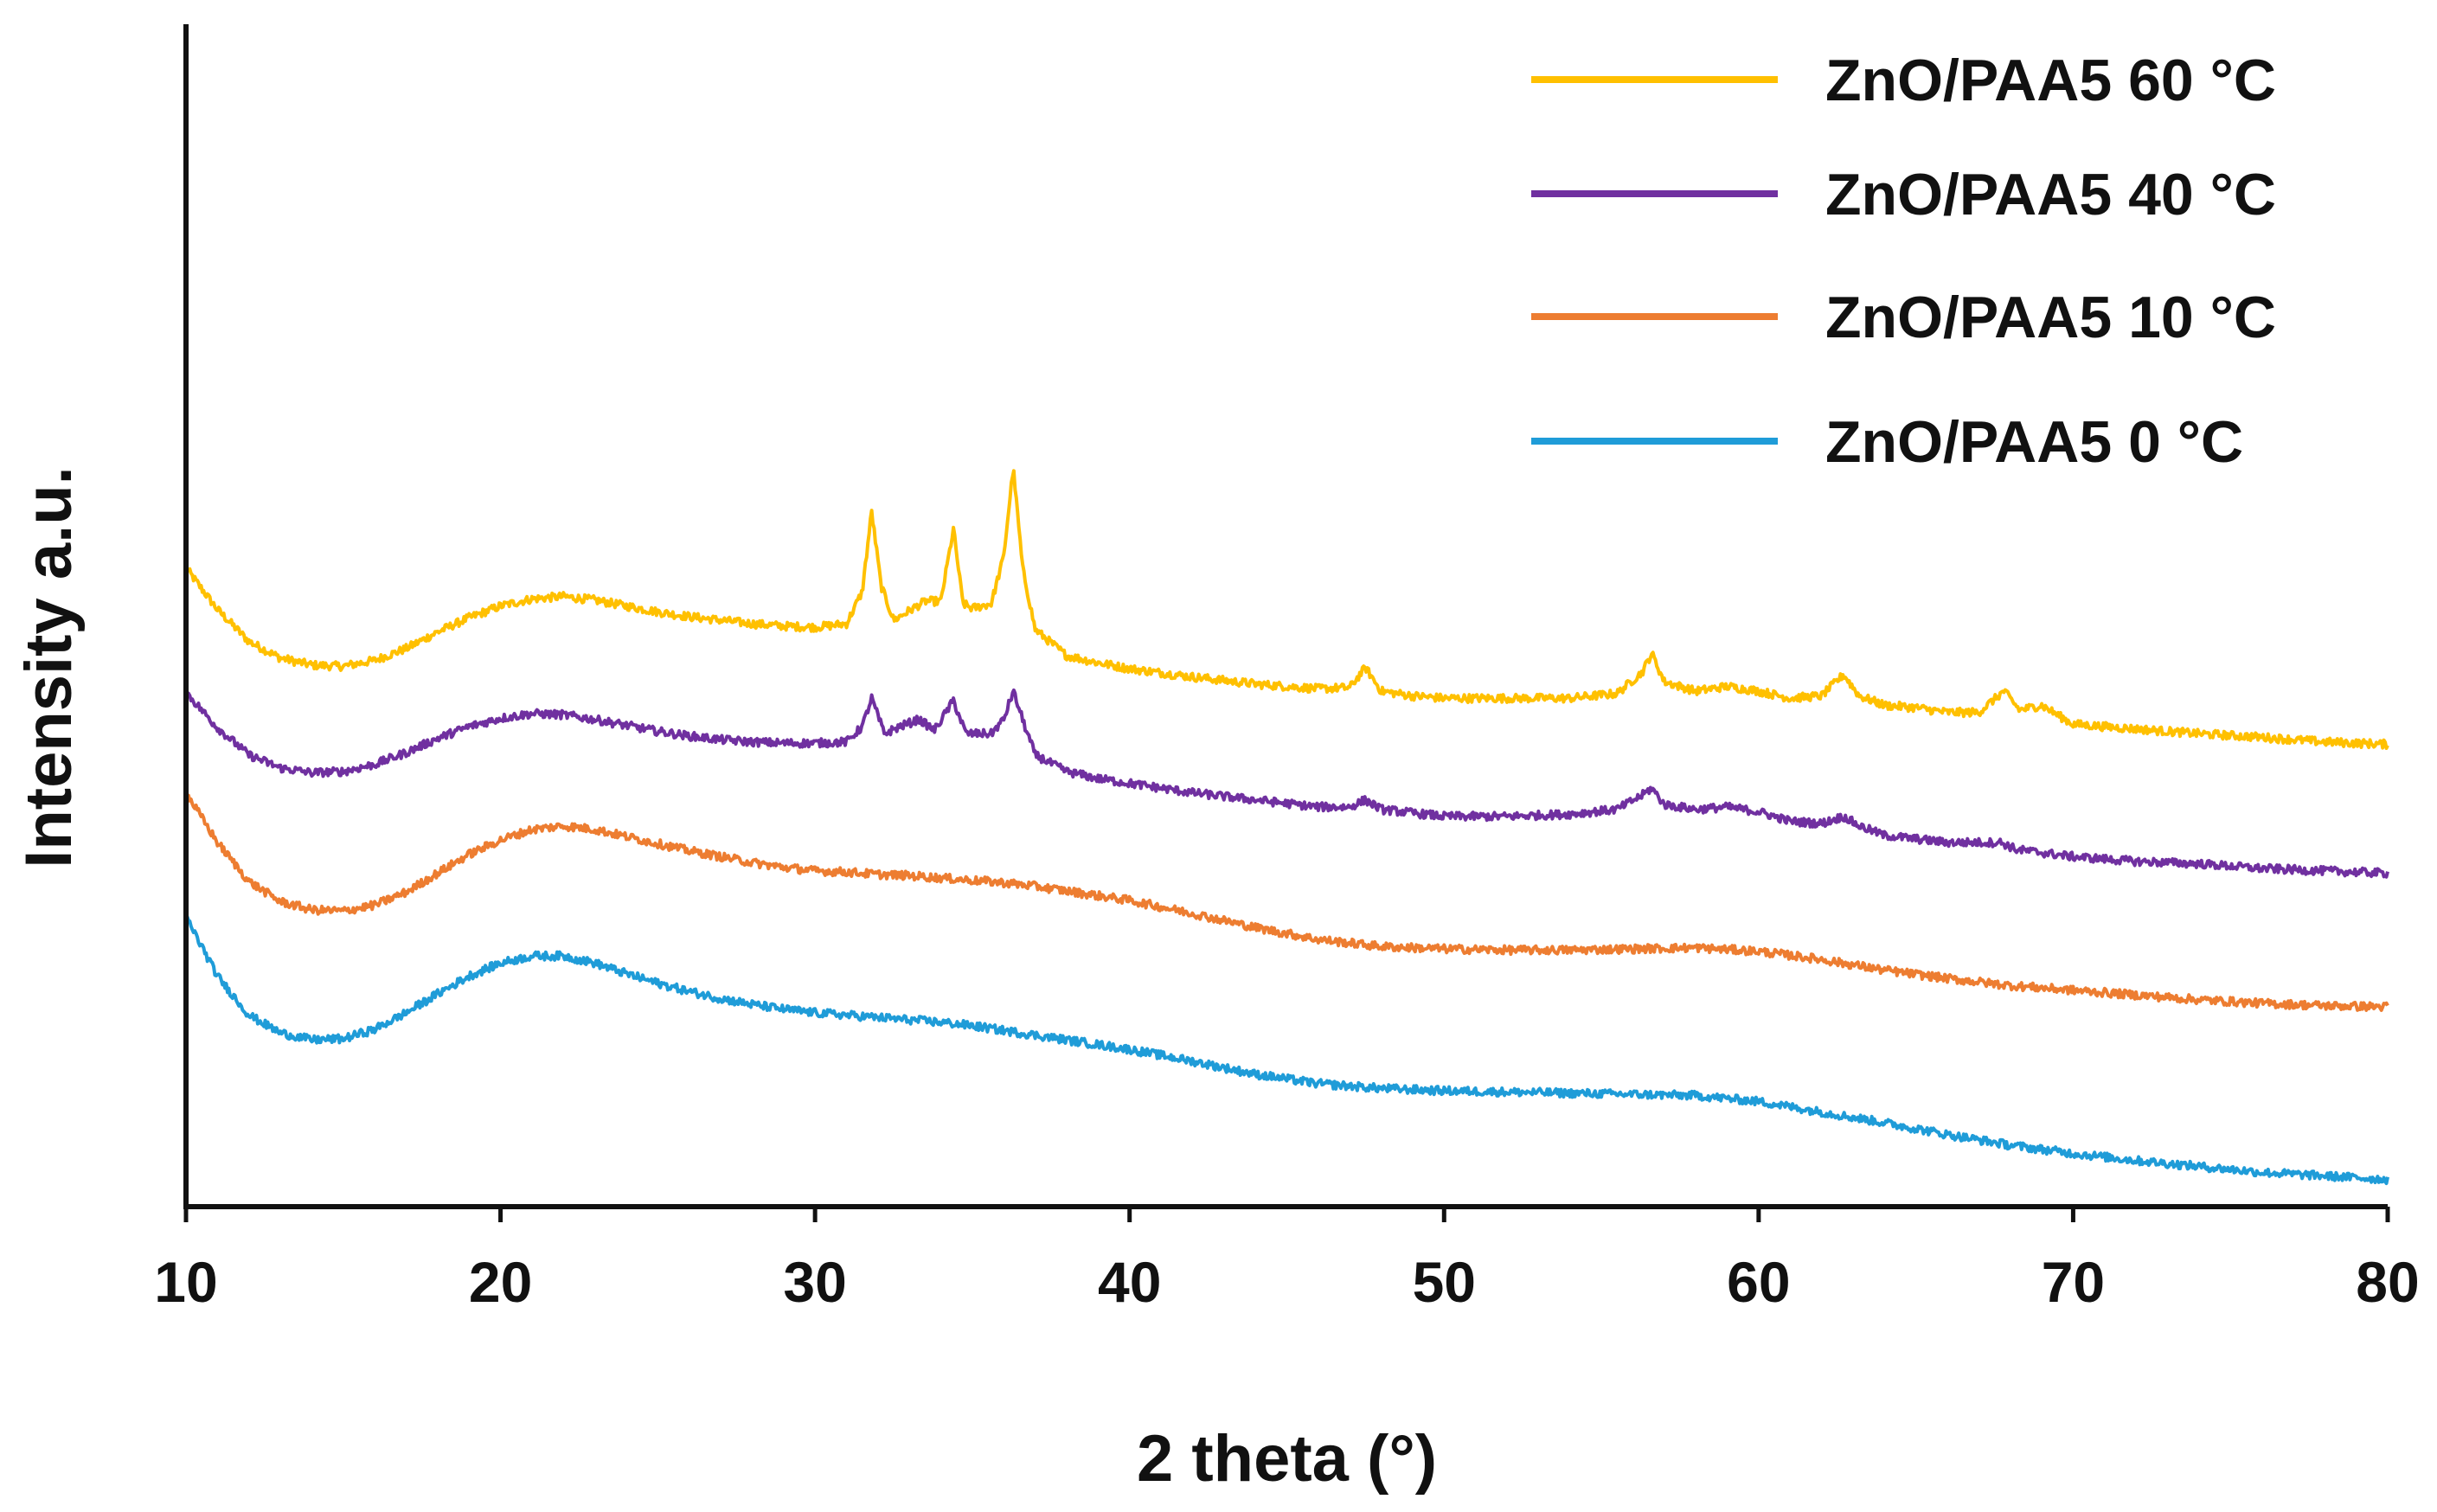 Image resolution: width=2437 pixels, height=1512 pixels. Describe the element at coordinates (2073, 1282) in the screenshot. I see `x-tick-label: 70` at that location.